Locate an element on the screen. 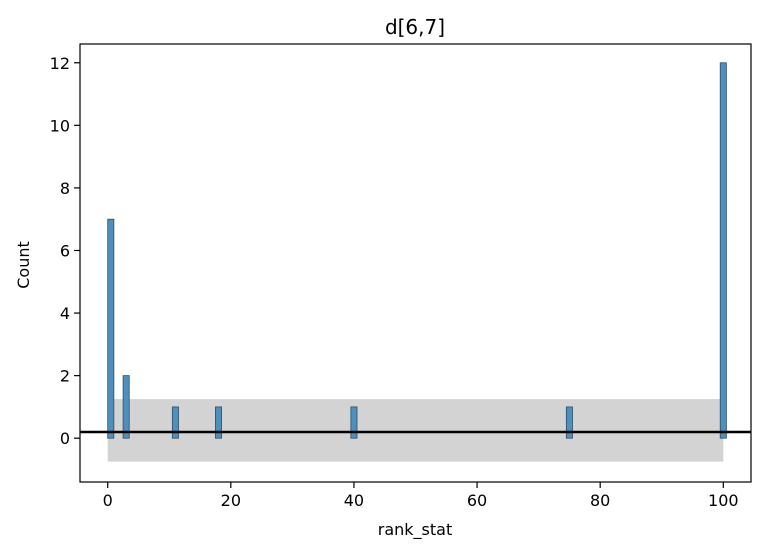 The image size is (764, 555). x-tick-label: 80 is located at coordinates (600, 500).